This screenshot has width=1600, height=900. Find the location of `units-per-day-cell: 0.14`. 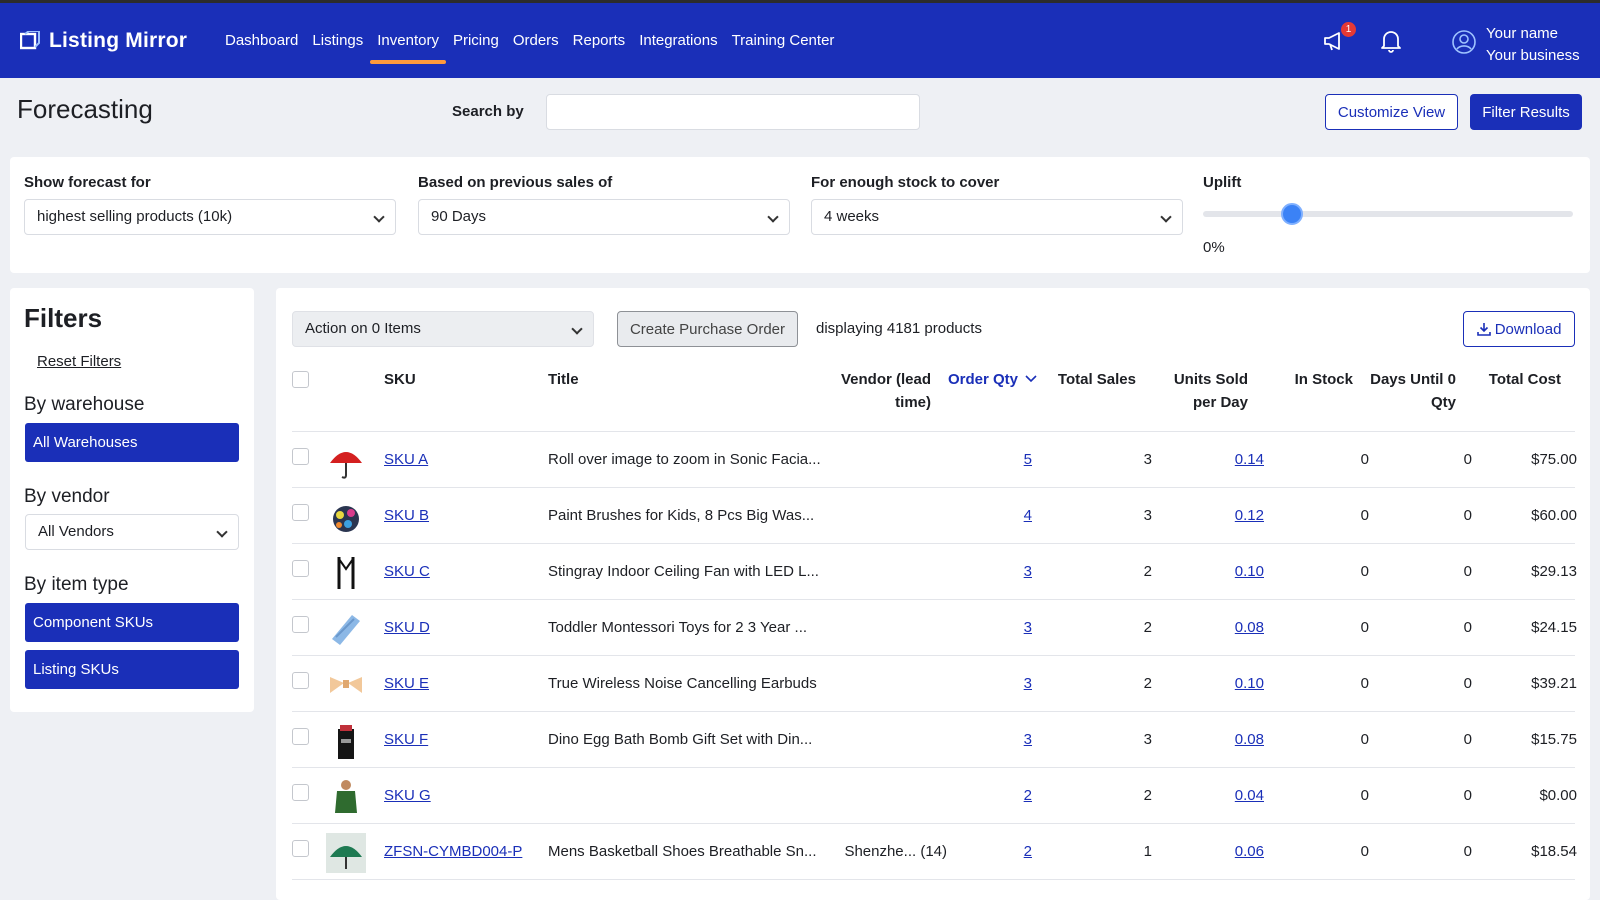

units-per-day-cell: 0.14 is located at coordinates (1210, 460).